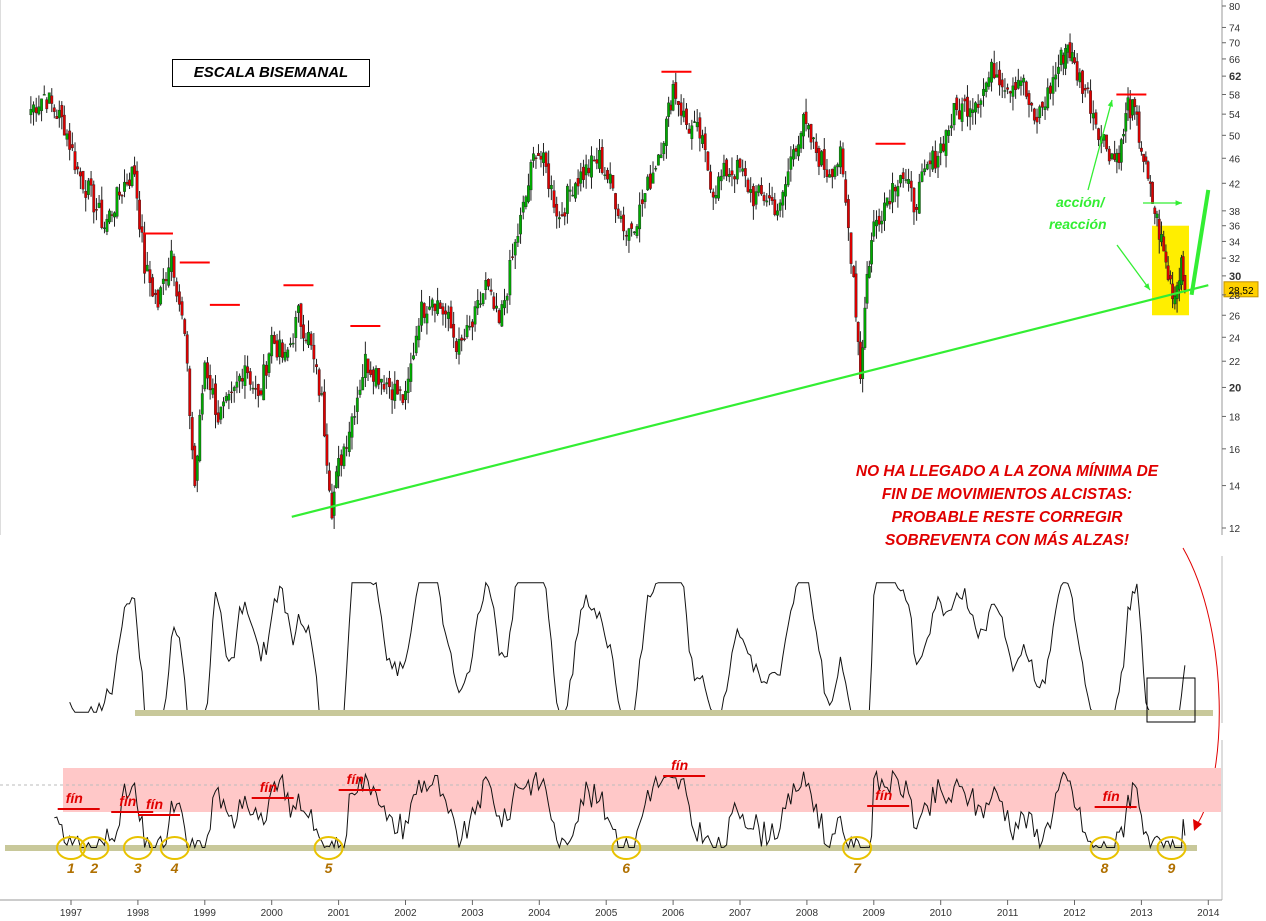 This screenshot has height=921, width=1266. Describe the element at coordinates (1100, 145) in the screenshot. I see `accion-arrow-up` at that location.